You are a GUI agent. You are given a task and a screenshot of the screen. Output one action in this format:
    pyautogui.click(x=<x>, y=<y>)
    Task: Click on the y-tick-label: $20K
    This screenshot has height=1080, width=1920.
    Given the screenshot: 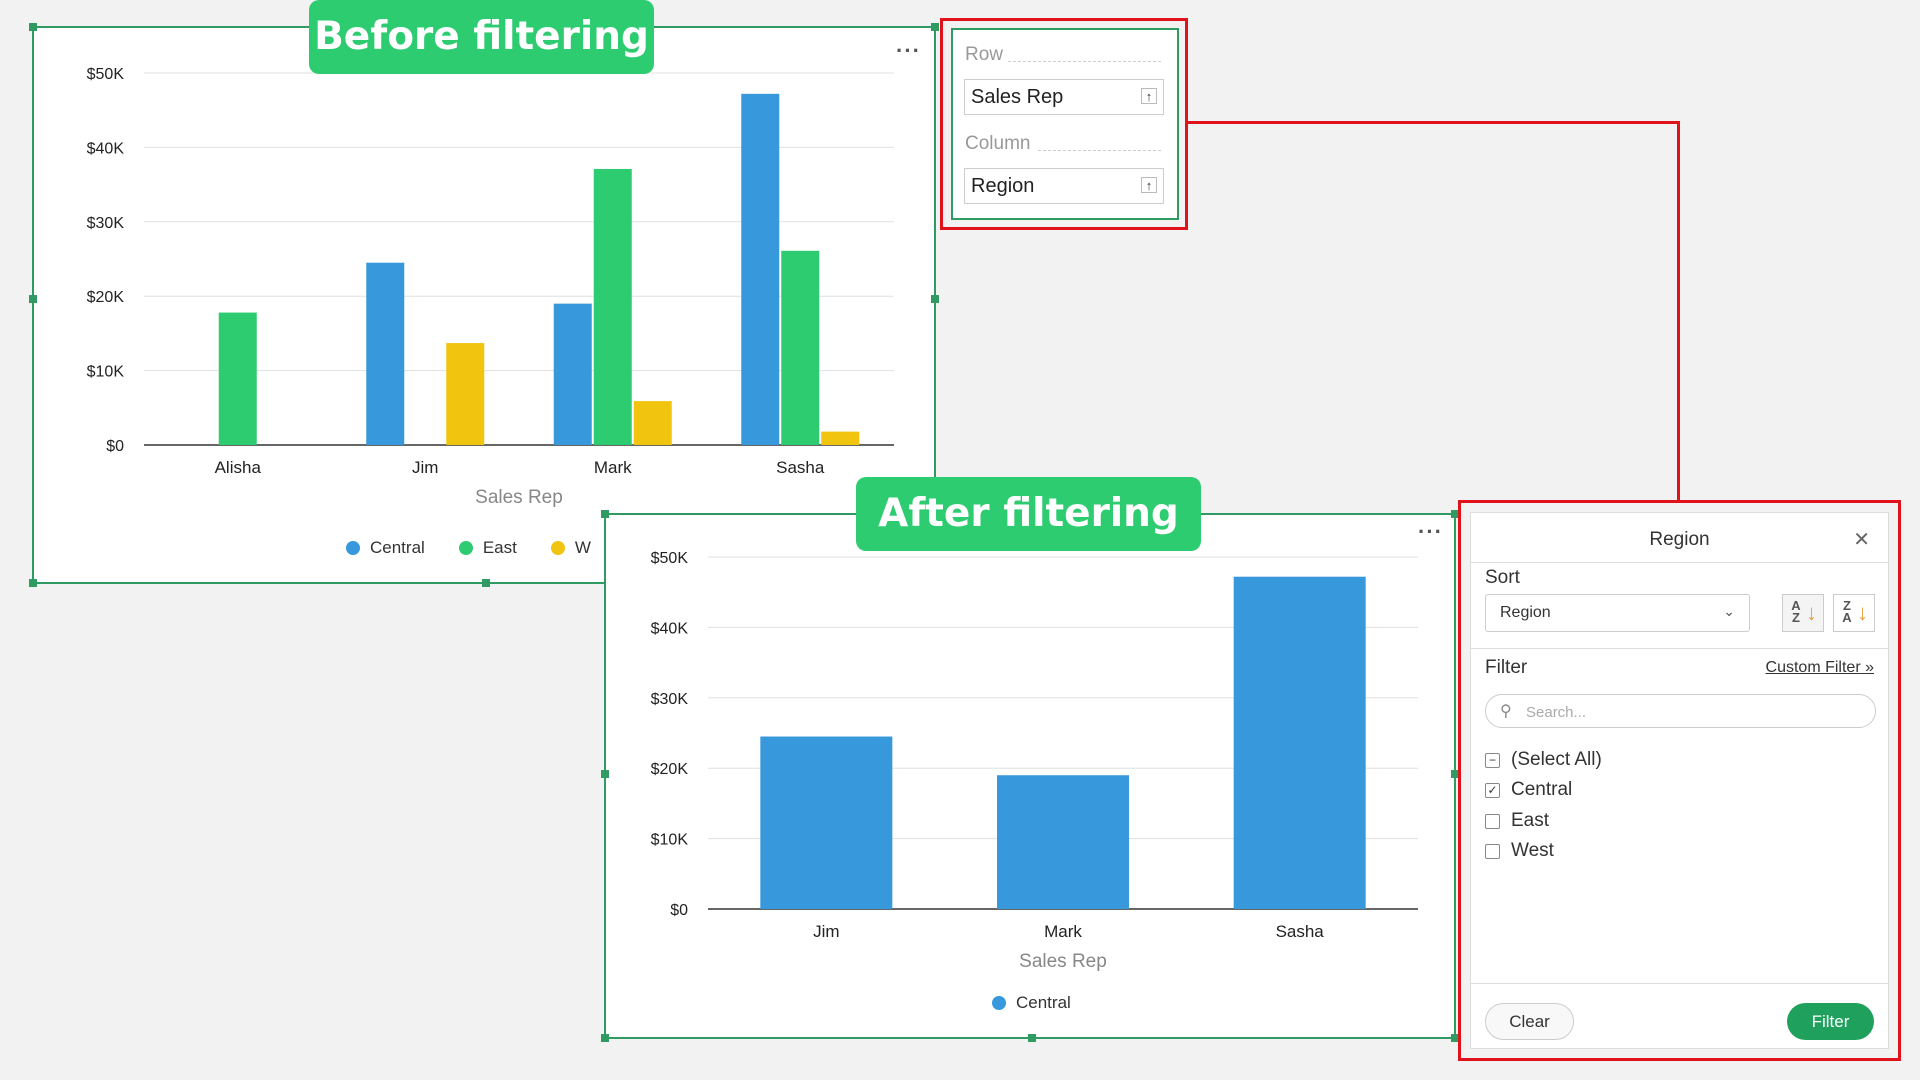 What is the action you would take?
    pyautogui.click(x=106, y=297)
    